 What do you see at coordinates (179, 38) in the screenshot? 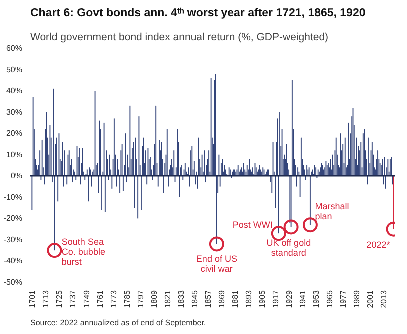
I see `chart-subtitle: World government bond index annual return (%, GDP-weighted)` at bounding box center [179, 38].